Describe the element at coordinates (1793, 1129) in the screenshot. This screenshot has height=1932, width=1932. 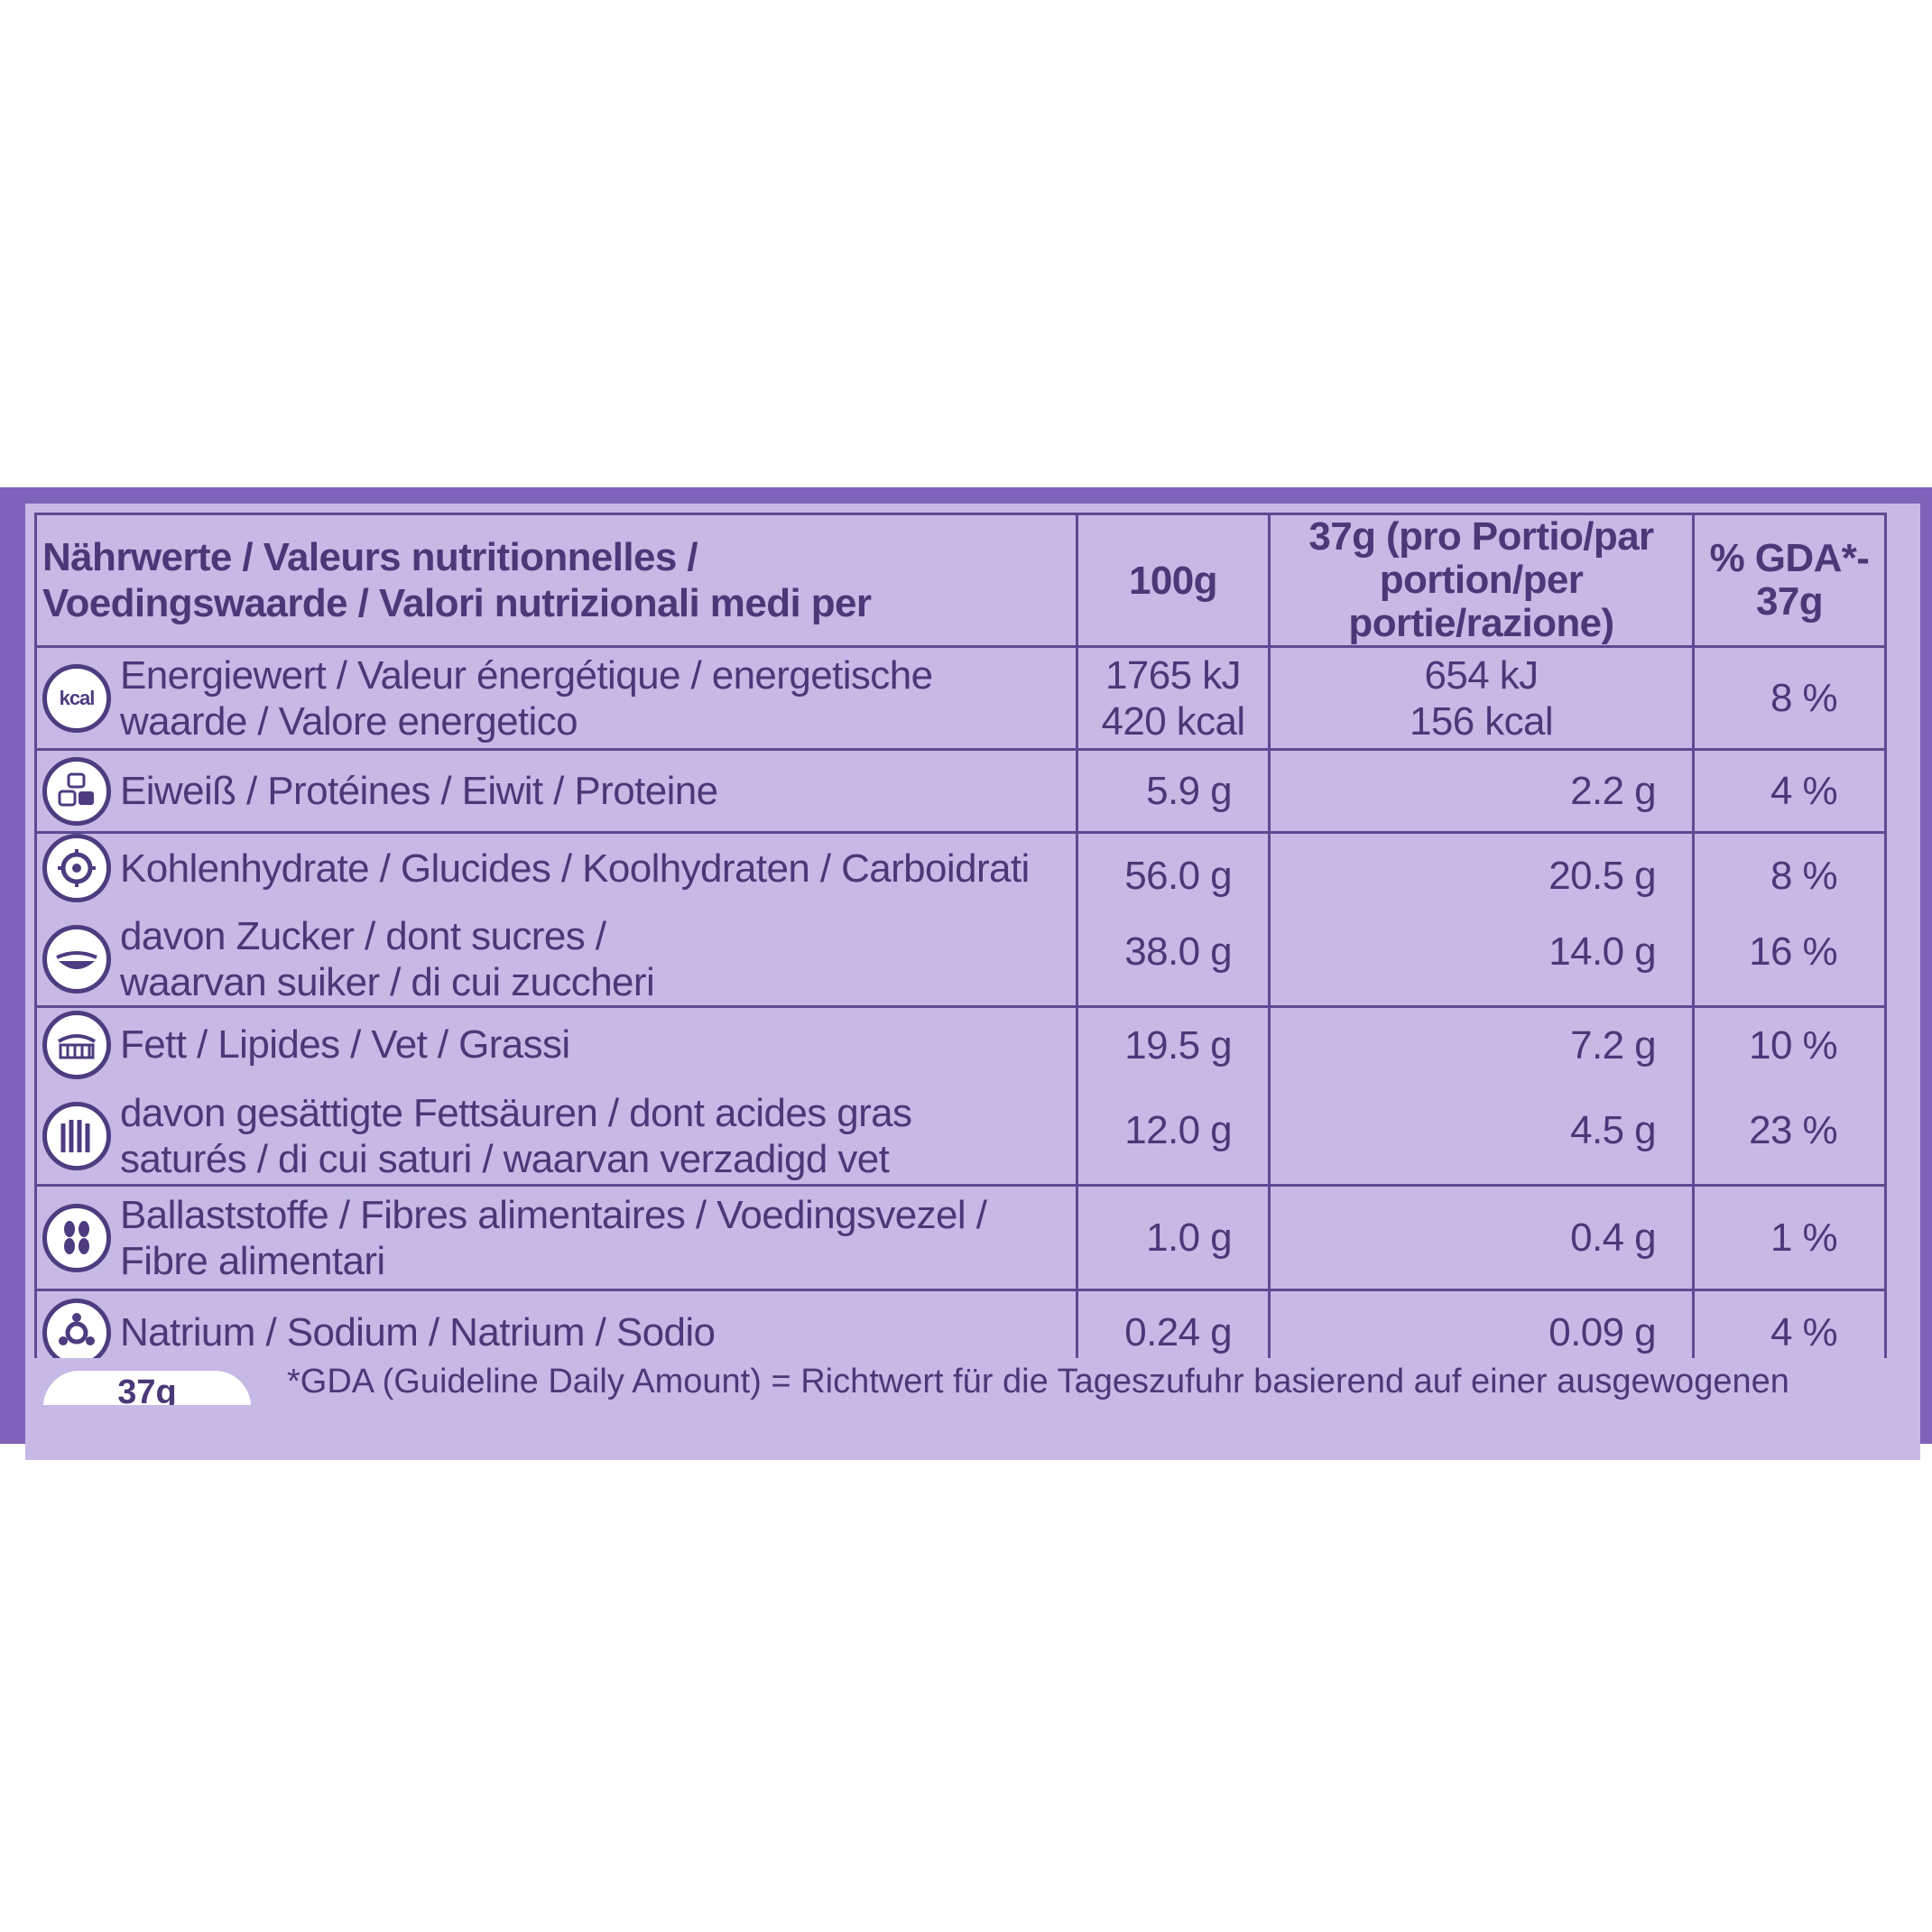
I see `saturated-fat-gda: 23 %` at that location.